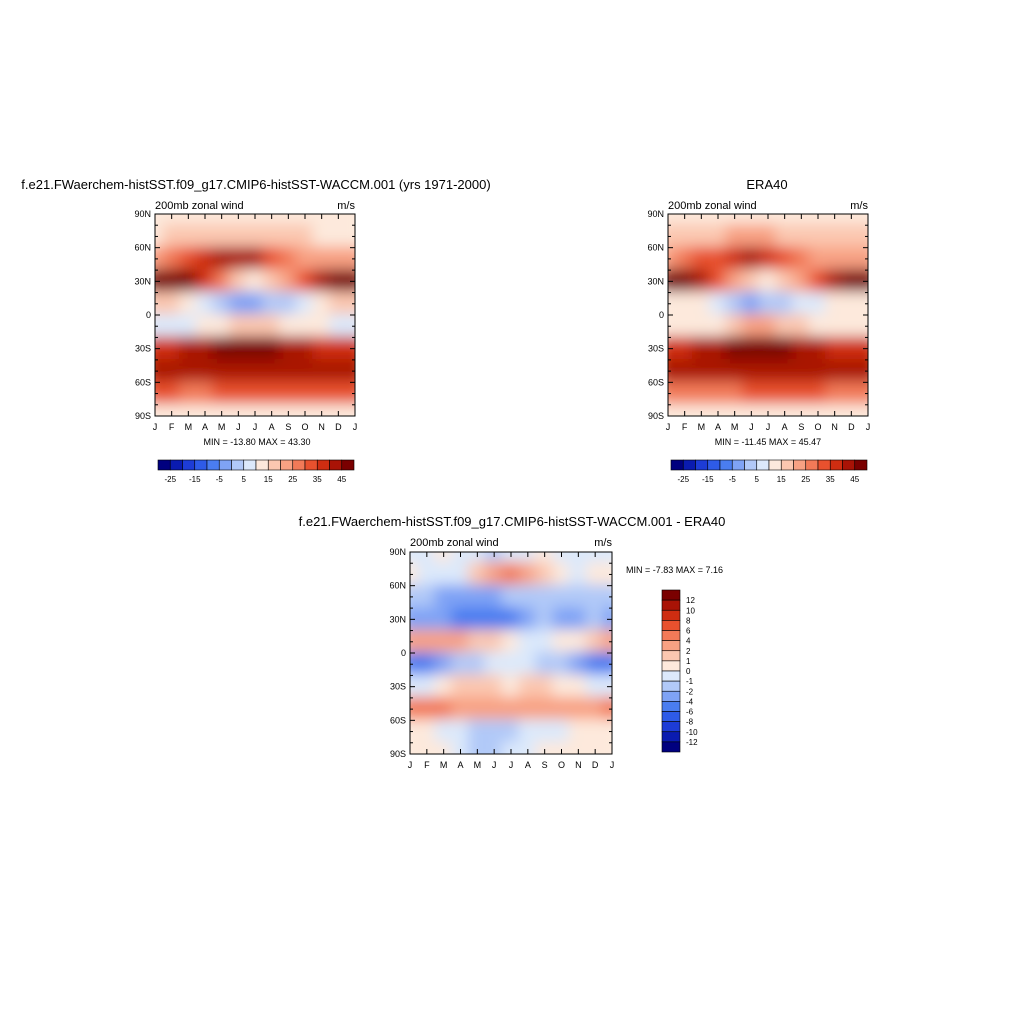 Image resolution: width=1024 pixels, height=1024 pixels. Describe the element at coordinates (690, 712) in the screenshot. I see `colorbar-label: -6` at that location.